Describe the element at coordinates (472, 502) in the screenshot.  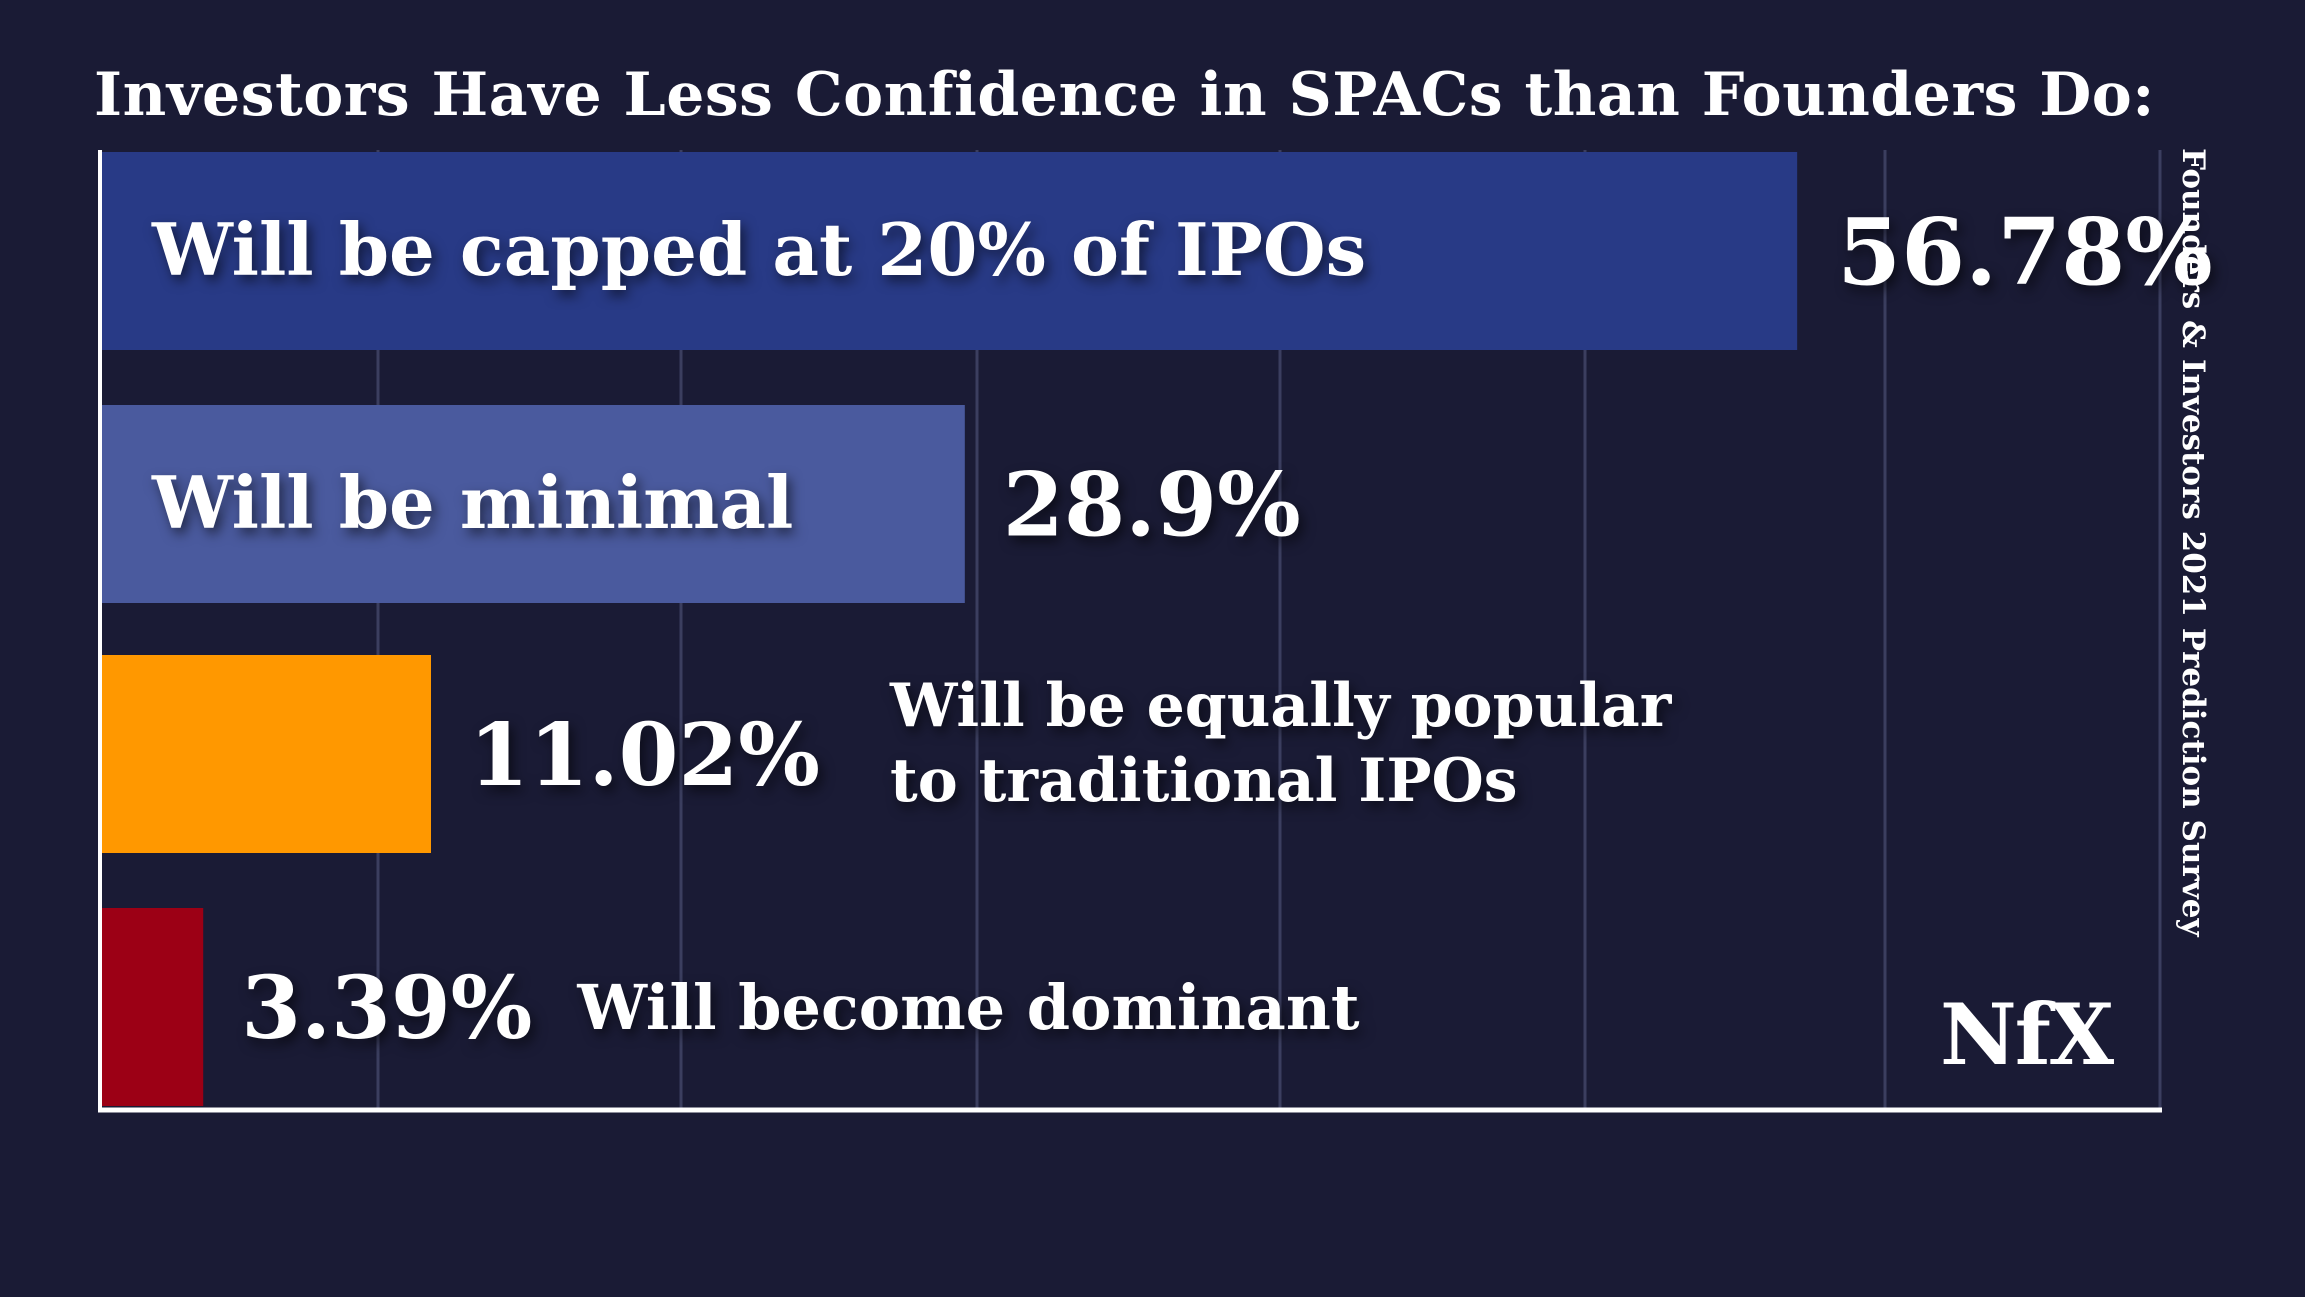
I see `category-label: Will be minimal` at that location.